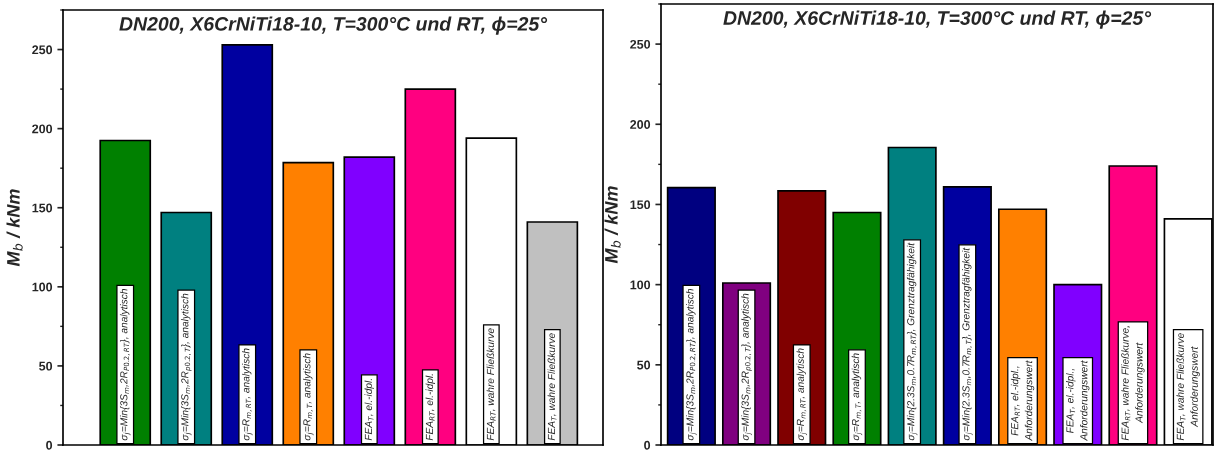 This screenshot has height=457, width=1217. I want to click on annotation: FEA$_{RT}$, el.-idpl., so click(430, 407).